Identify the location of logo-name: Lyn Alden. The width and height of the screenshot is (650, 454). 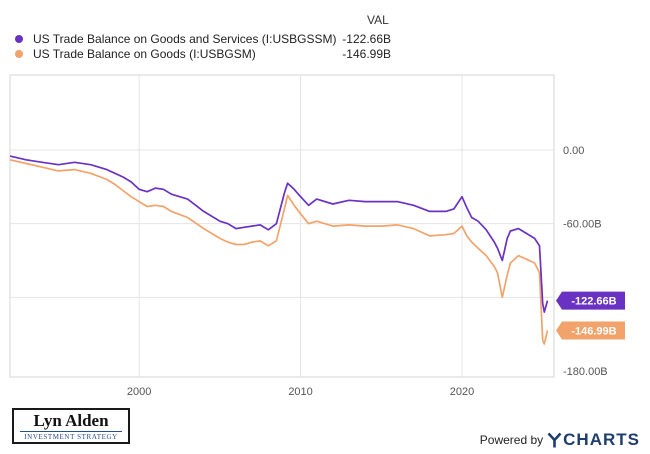
(71, 420).